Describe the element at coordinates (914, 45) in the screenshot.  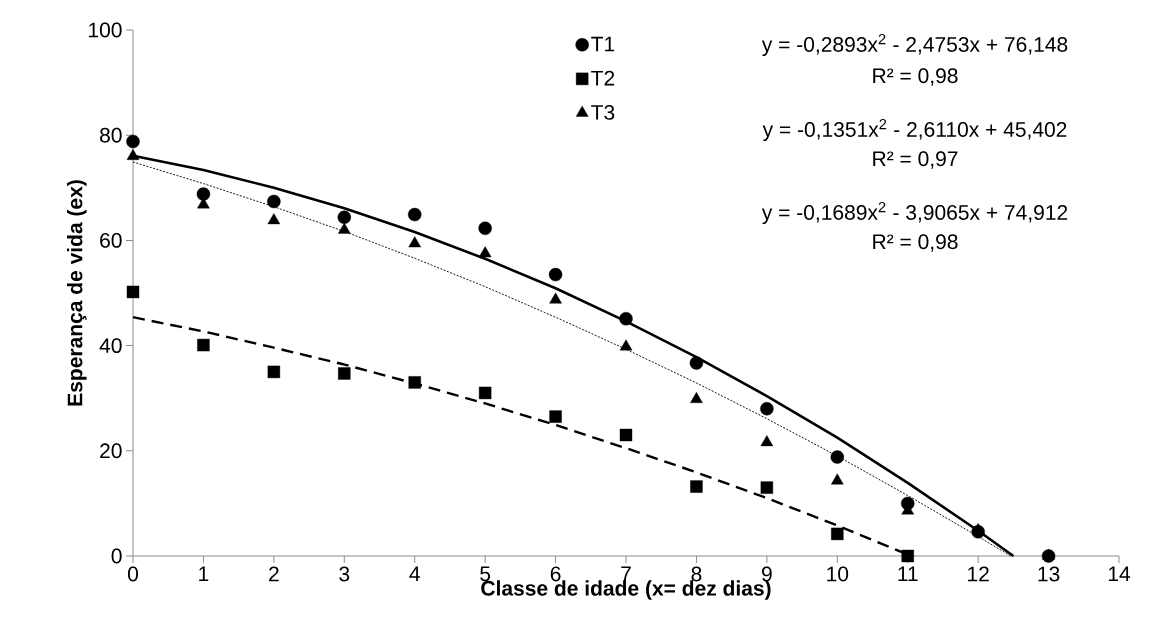
I see `annotation: y = -0,2893x$^{2}$ - 2,4753x + 76,148` at that location.